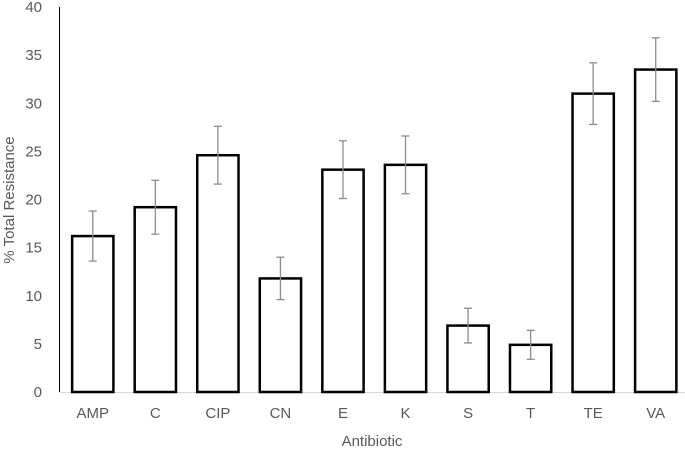 This screenshot has height=451, width=685. Describe the element at coordinates (33, 151) in the screenshot. I see `y-tick-label: 25` at that location.